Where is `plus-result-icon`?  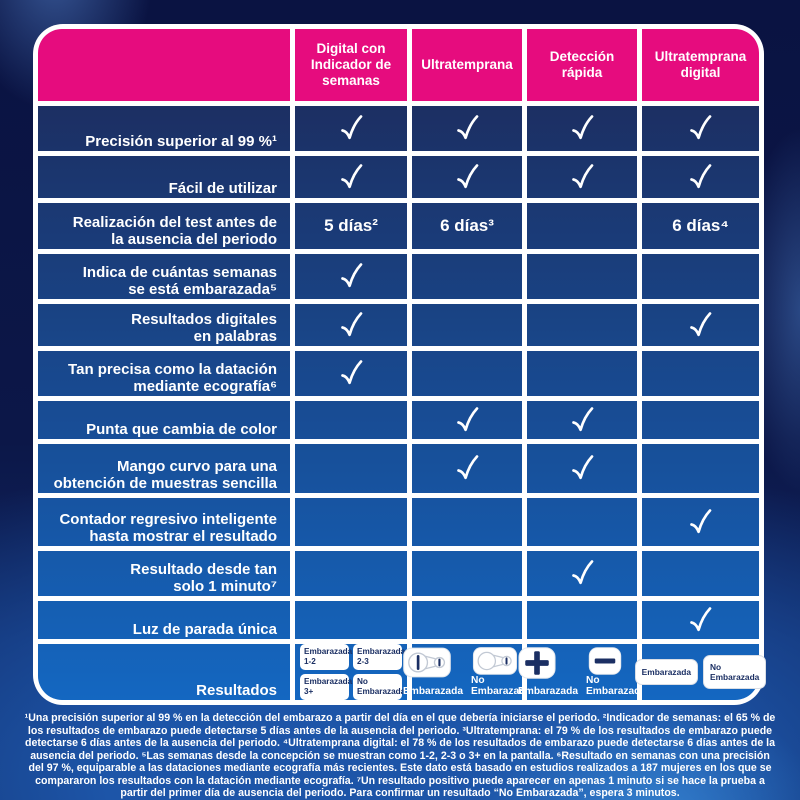 plus-result-icon is located at coordinates (537, 663).